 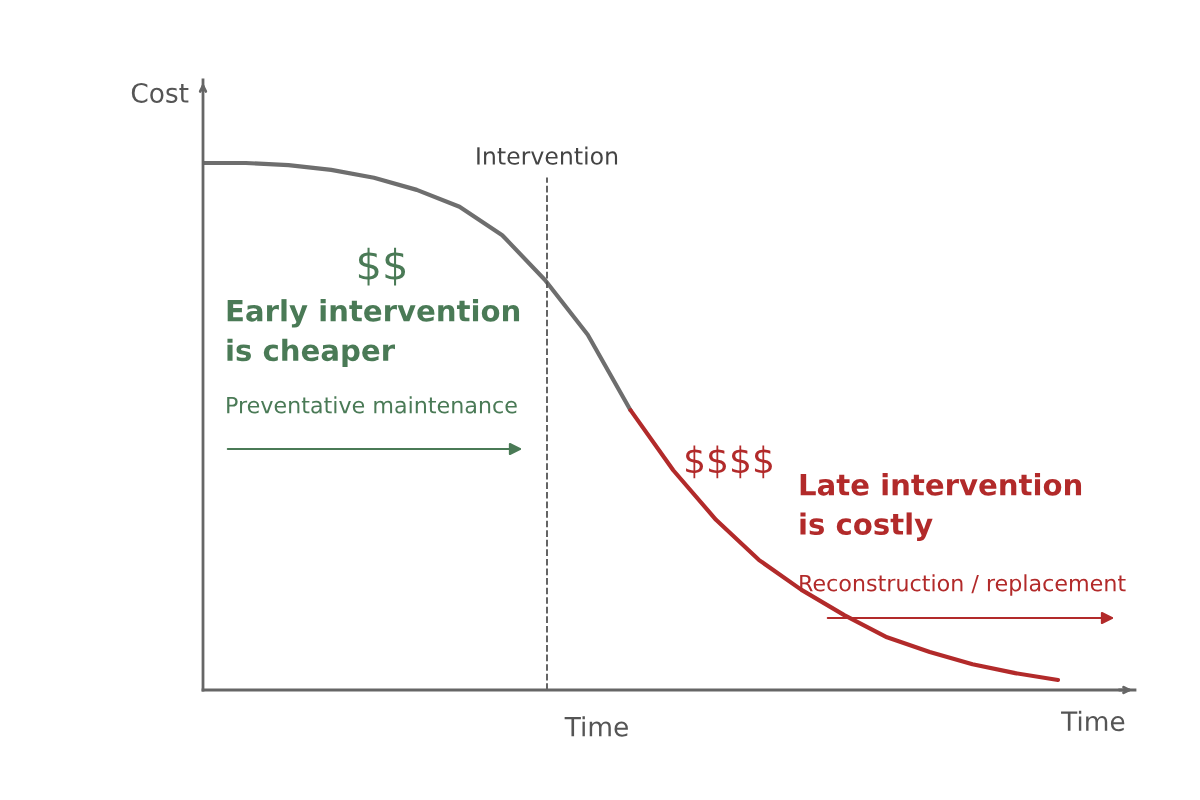 What do you see at coordinates (941, 507) in the screenshot?
I see `annotation: Late intervention is costly` at bounding box center [941, 507].